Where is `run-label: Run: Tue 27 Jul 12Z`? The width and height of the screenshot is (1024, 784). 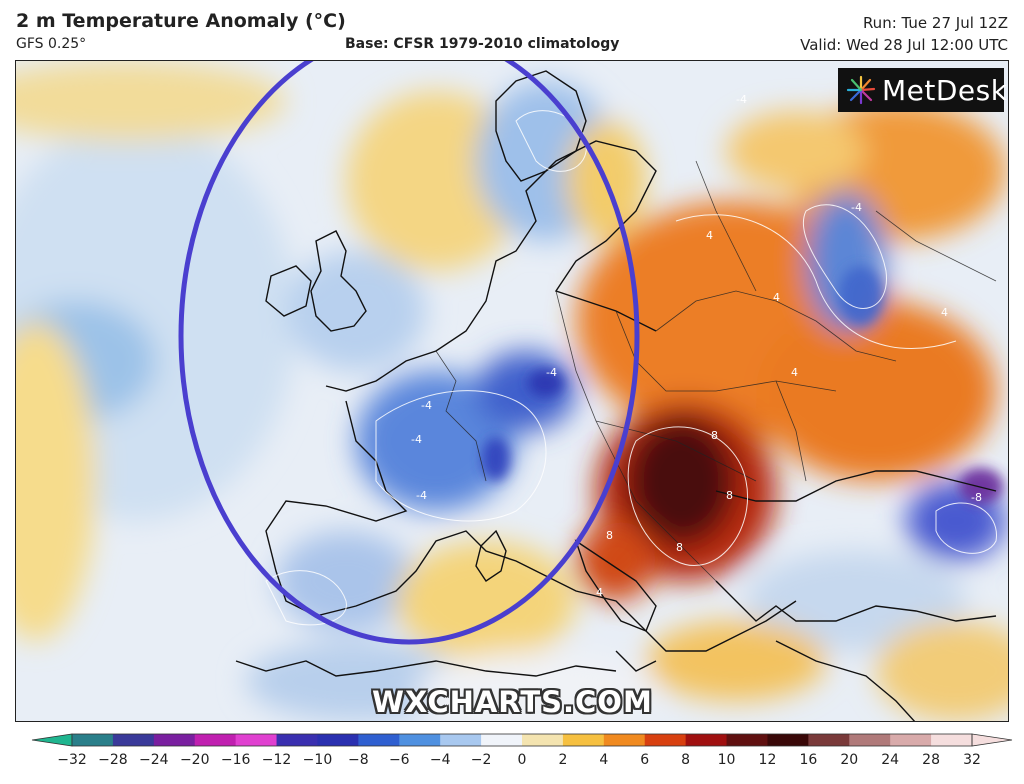 run-label: Run: Tue 27 Jul 12Z is located at coordinates (935, 23).